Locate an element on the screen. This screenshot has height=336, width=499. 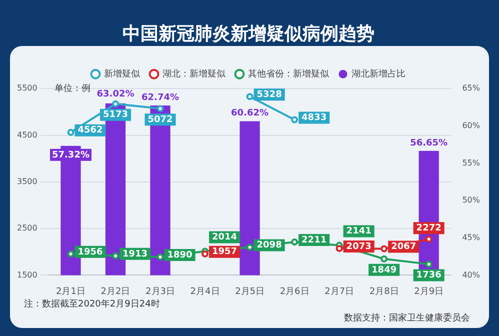
data-label: 2014 is located at coordinates (225, 237).